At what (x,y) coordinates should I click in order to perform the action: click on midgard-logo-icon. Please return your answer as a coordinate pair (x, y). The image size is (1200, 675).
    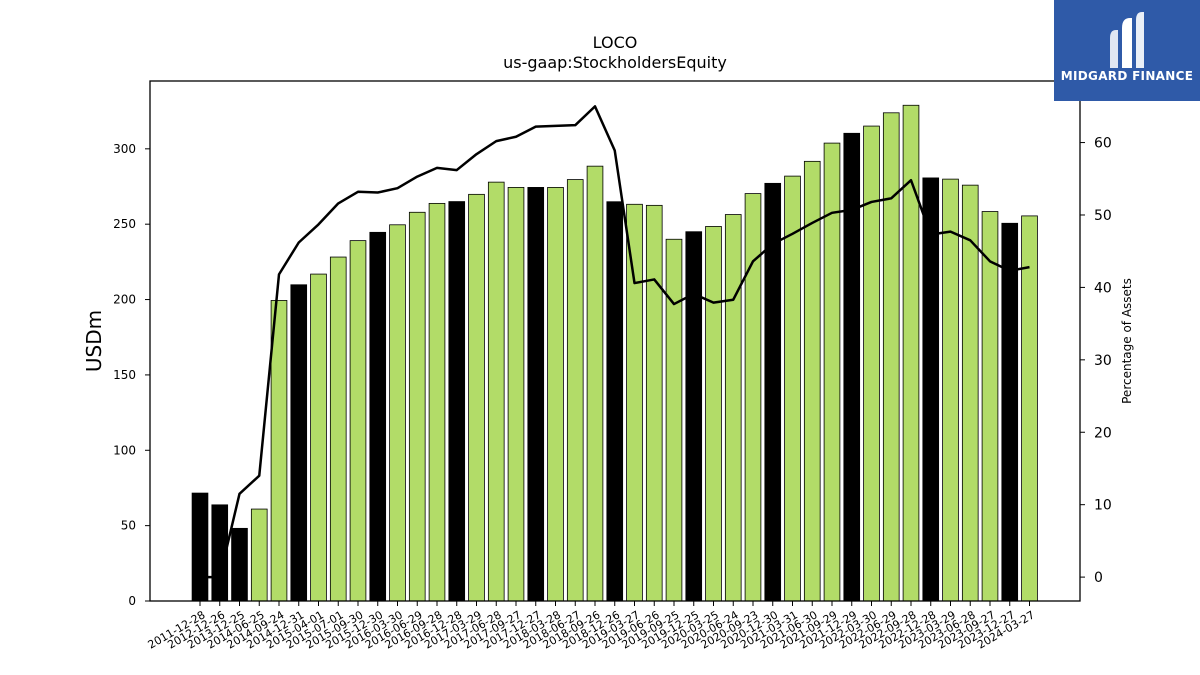
    Looking at the image, I should click on (1127, 40).